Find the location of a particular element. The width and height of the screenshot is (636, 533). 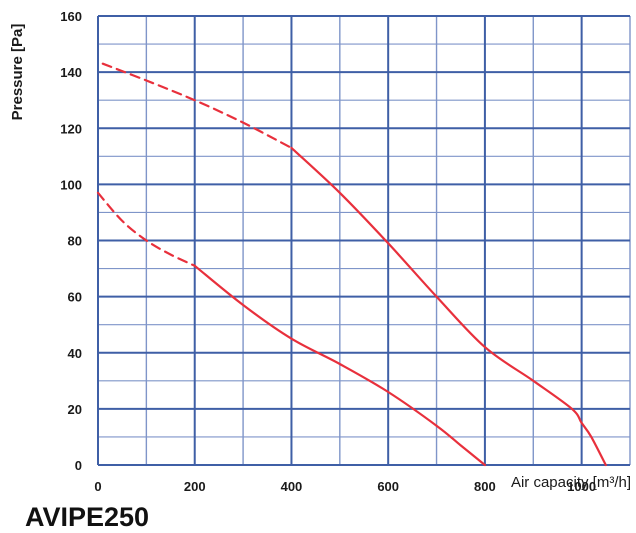

x-tick-label: 1000 is located at coordinates (581, 486).